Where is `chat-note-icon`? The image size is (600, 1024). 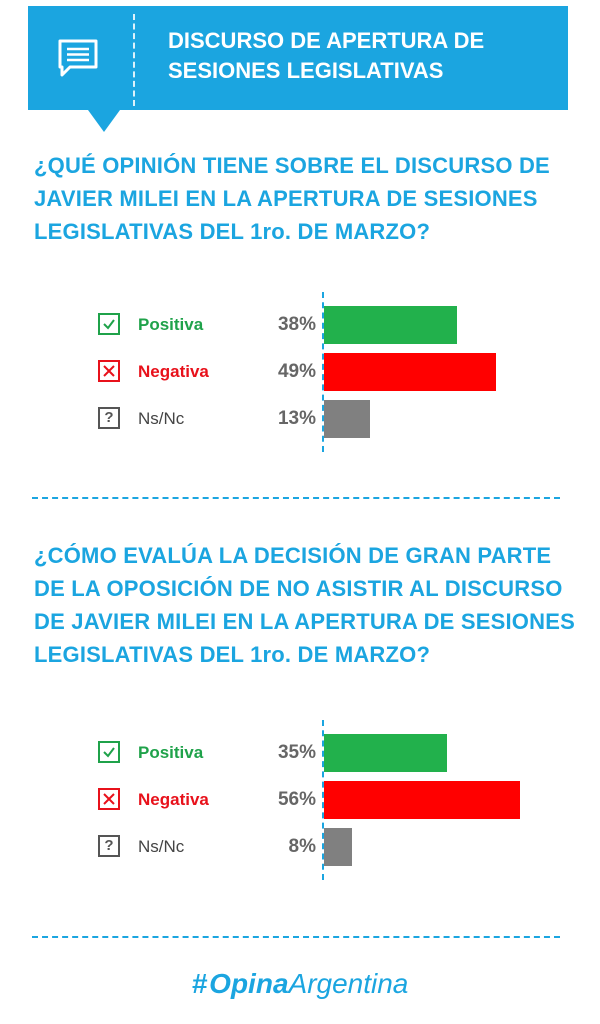
chat-note-icon is located at coordinates (78, 58).